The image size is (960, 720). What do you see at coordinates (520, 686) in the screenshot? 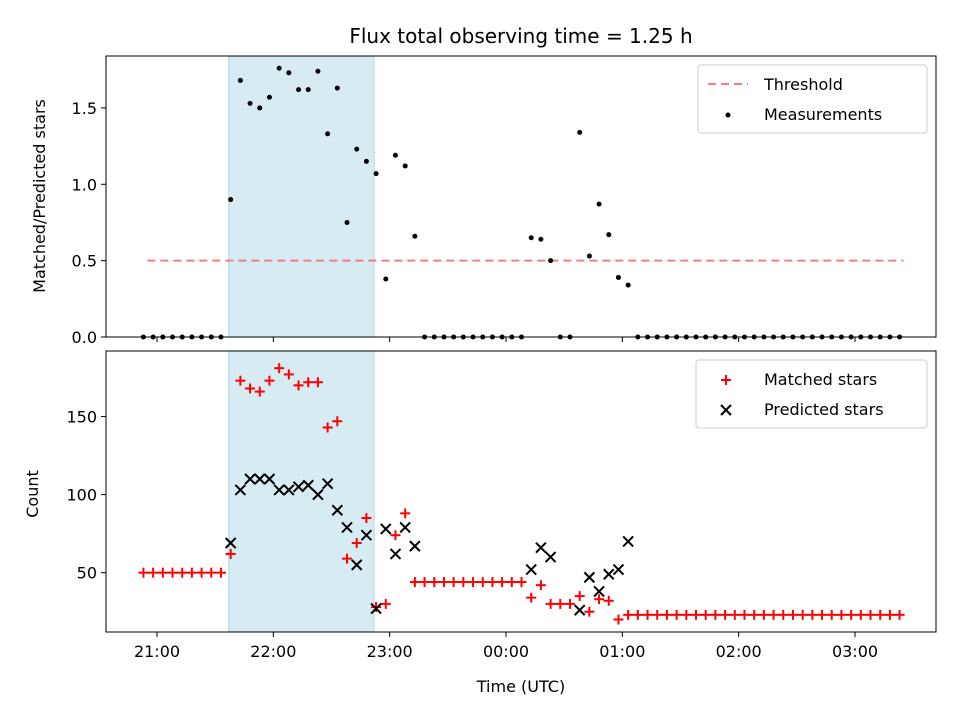
I see `x-axis-label: Time (UTC)` at bounding box center [520, 686].